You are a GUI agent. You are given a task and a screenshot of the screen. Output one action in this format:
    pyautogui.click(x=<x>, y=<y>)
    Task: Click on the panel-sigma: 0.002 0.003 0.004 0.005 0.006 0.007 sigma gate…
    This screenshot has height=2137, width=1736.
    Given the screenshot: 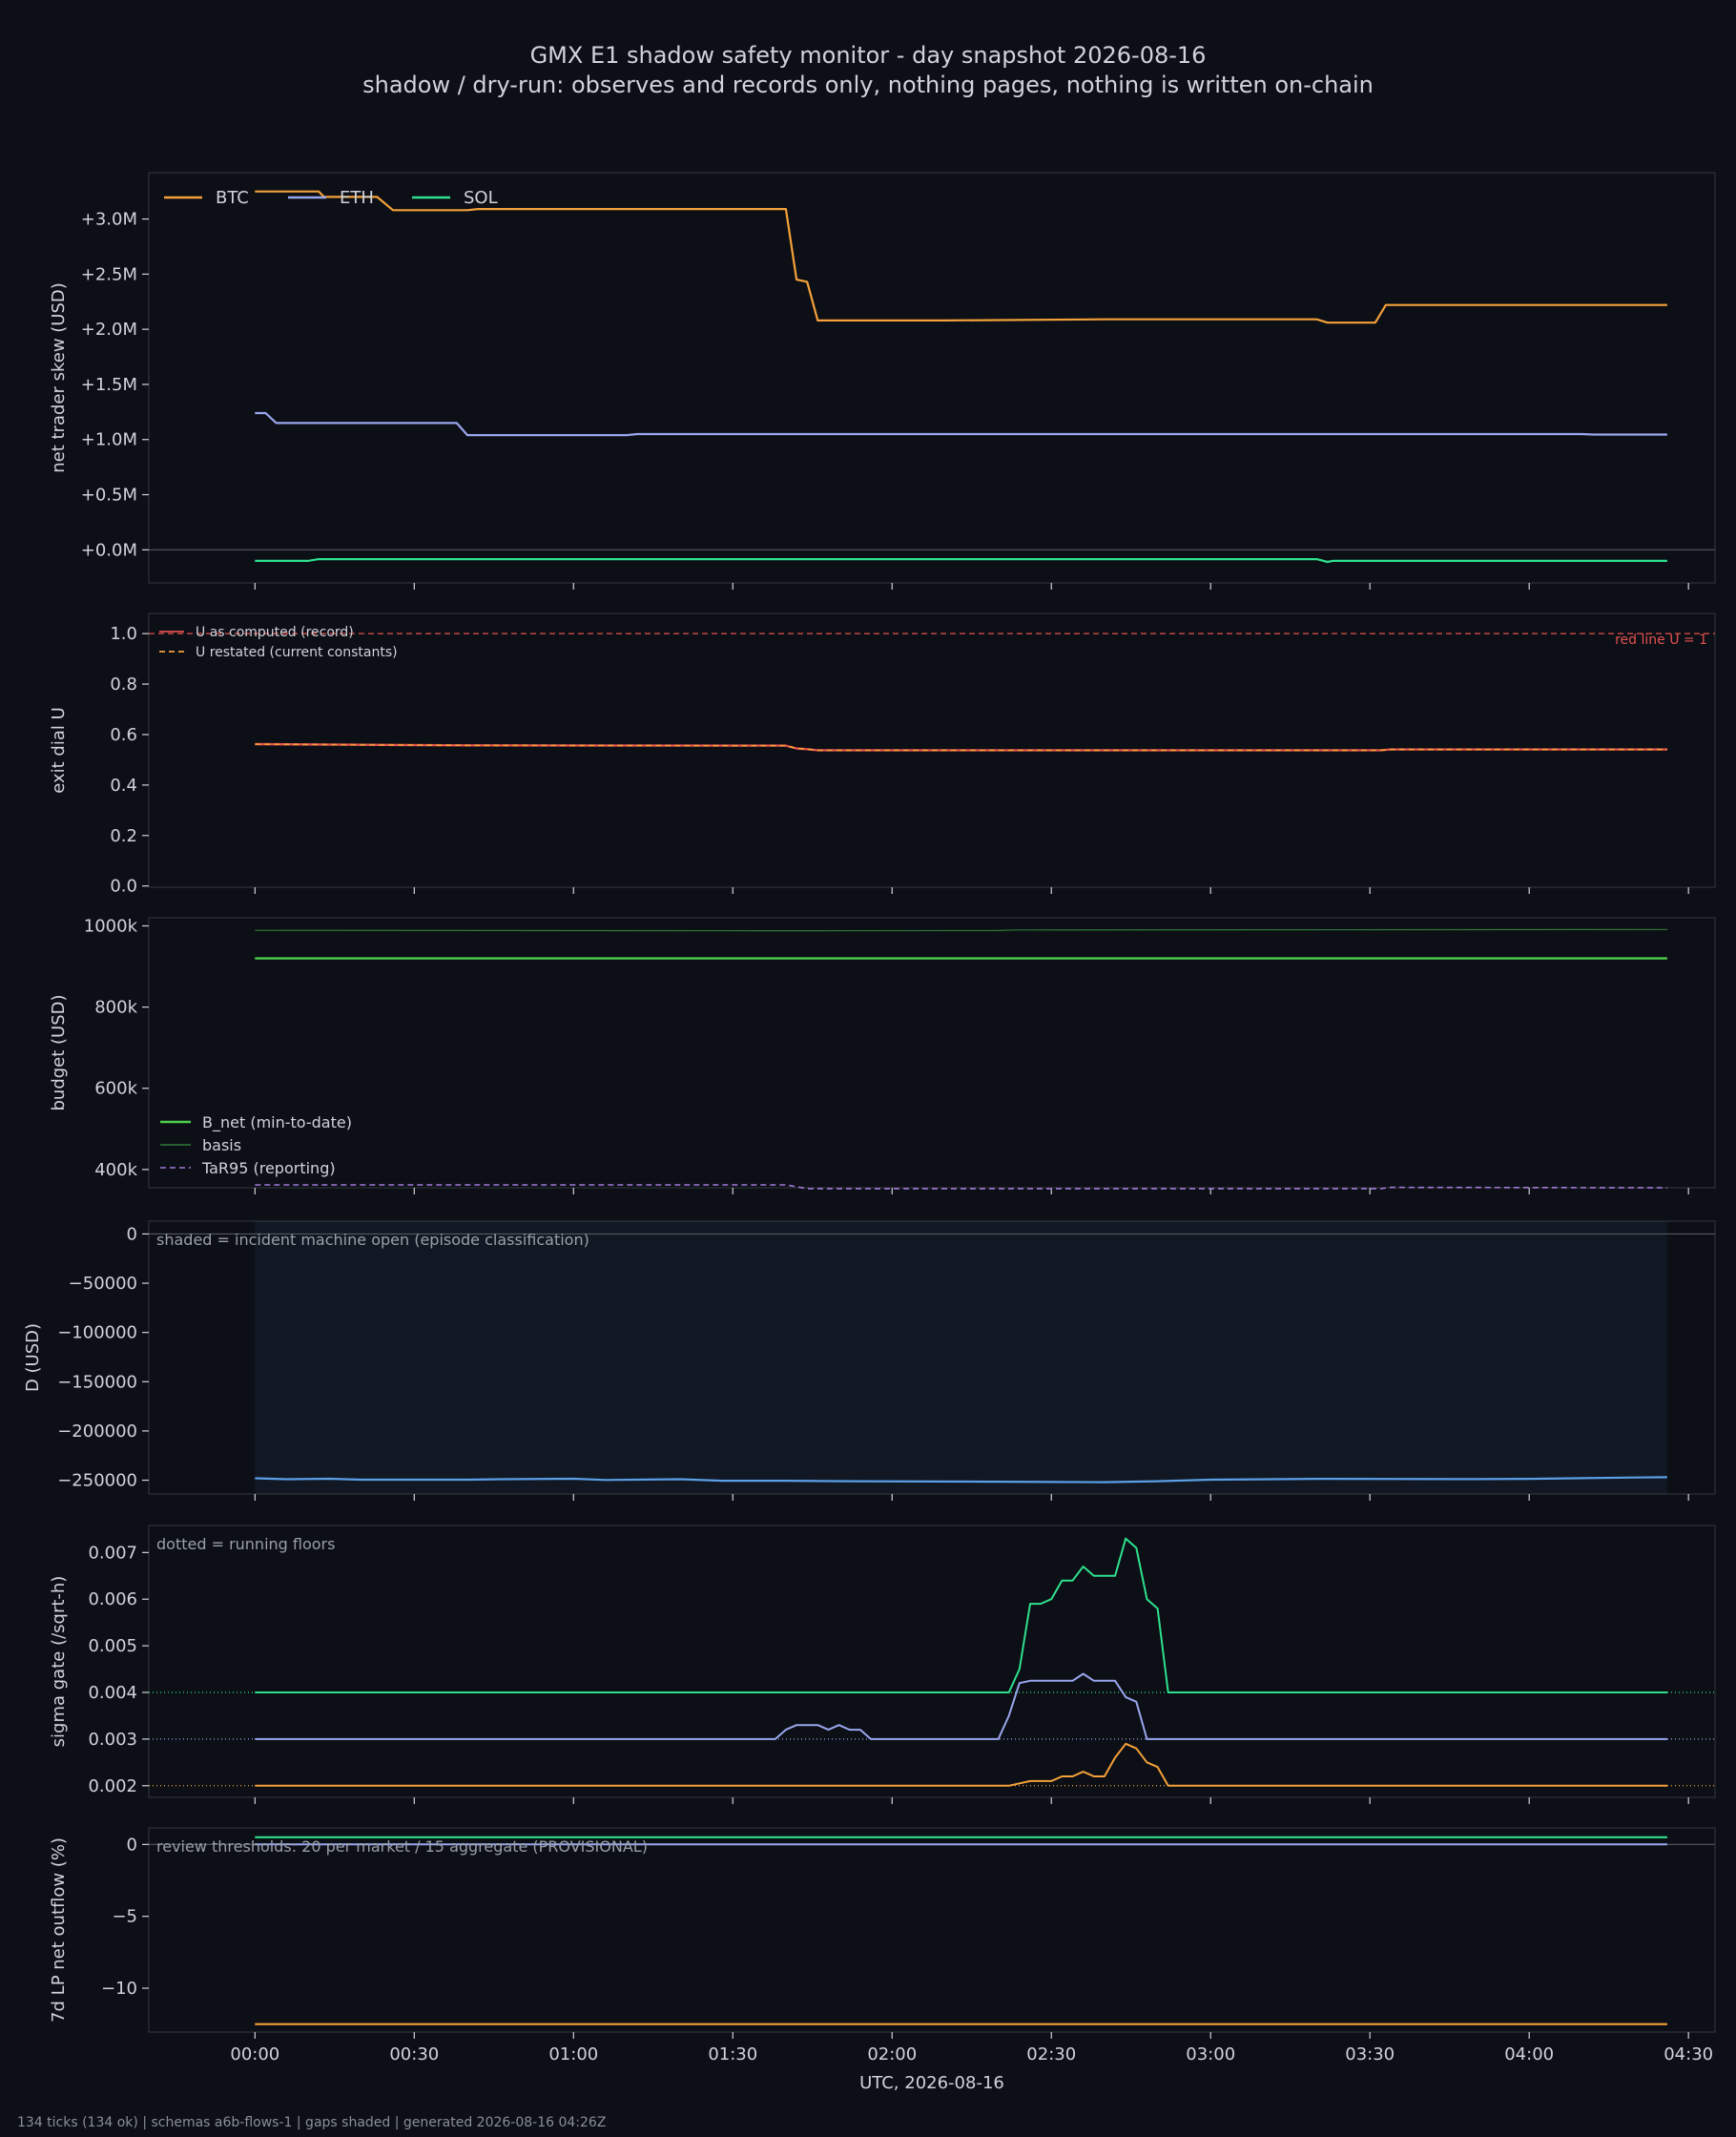 What is the action you would take?
    pyautogui.click(x=882, y=1664)
    